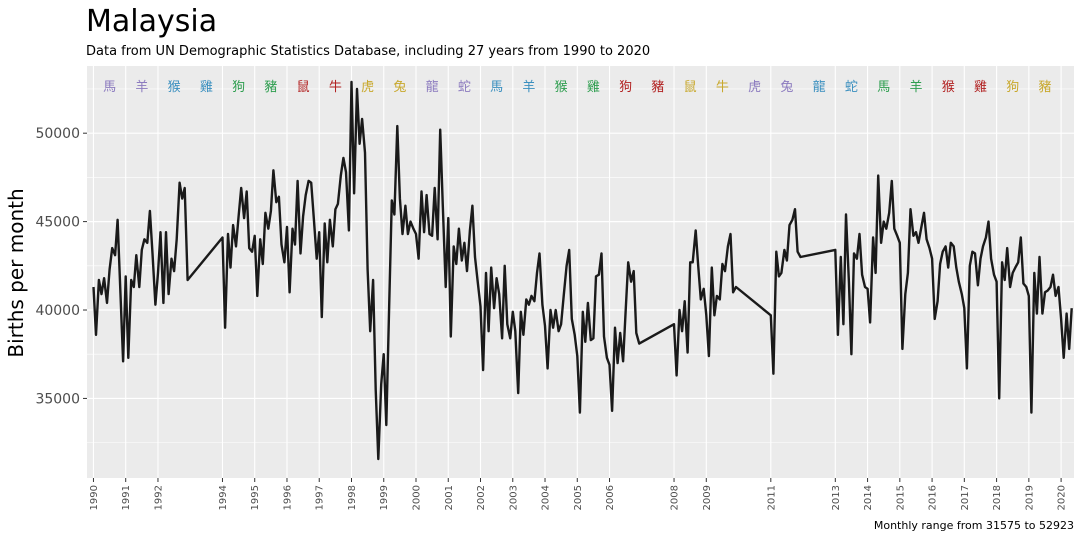 The image size is (1080, 540). I want to click on x-tick-label: 2004, so click(546, 497).